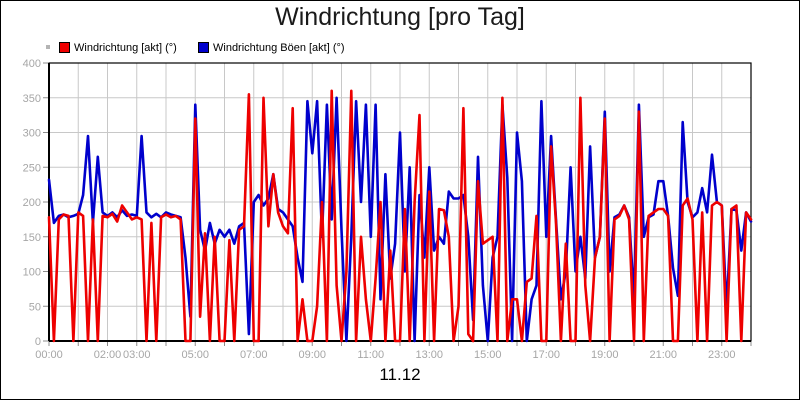 This screenshot has height=400, width=800. What do you see at coordinates (195, 355) in the screenshot?
I see `x-tick-label: 05:00` at bounding box center [195, 355].